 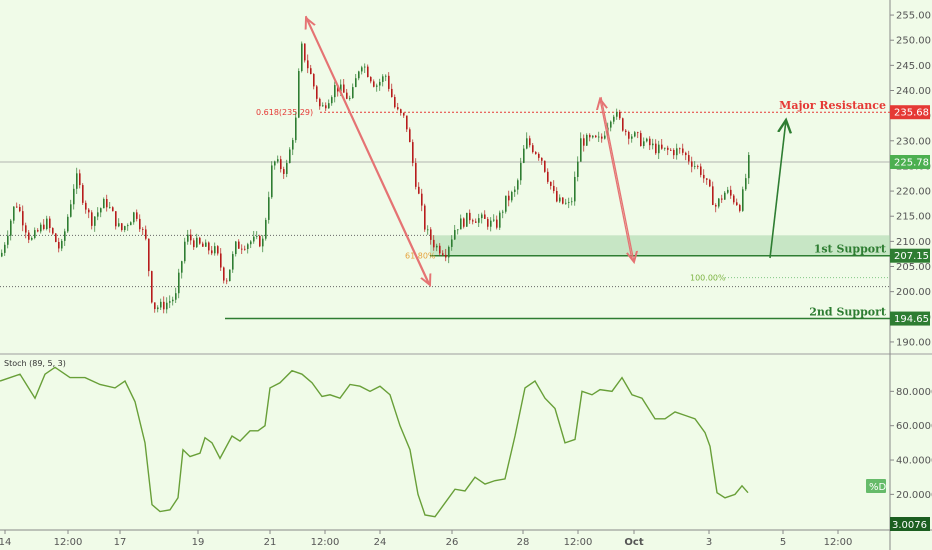 I want to click on price-tick-label: 205.00, so click(x=913, y=267).